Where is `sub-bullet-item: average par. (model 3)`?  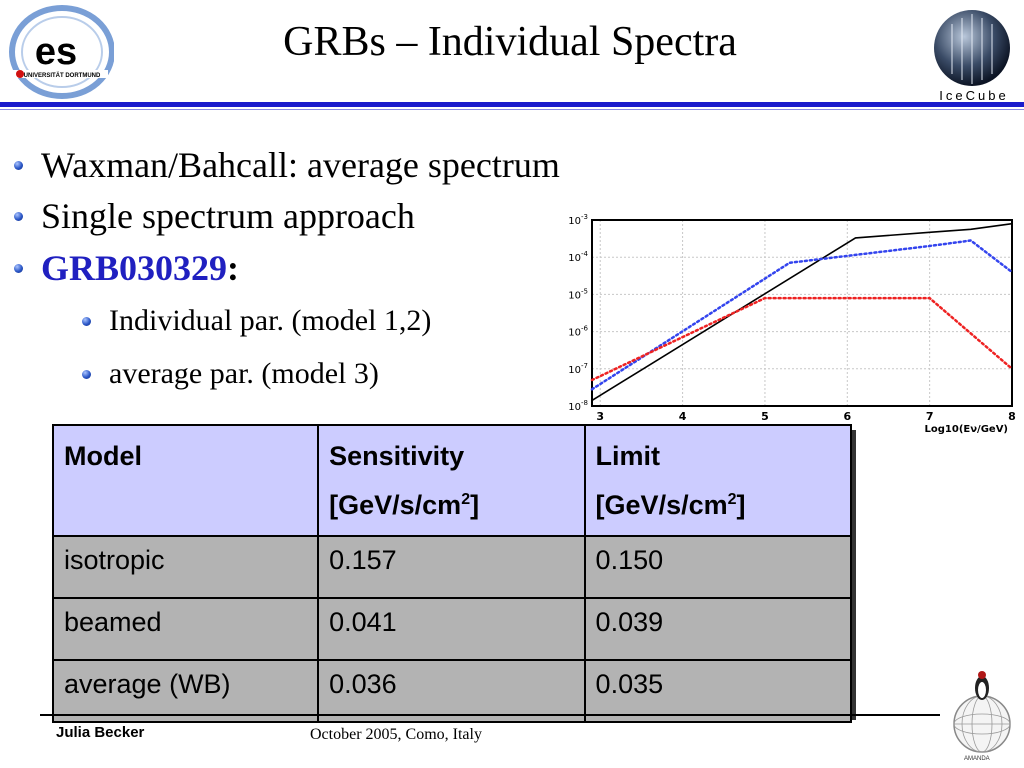
sub-bullet-item: average par. (model 3) is located at coordinates (230, 374).